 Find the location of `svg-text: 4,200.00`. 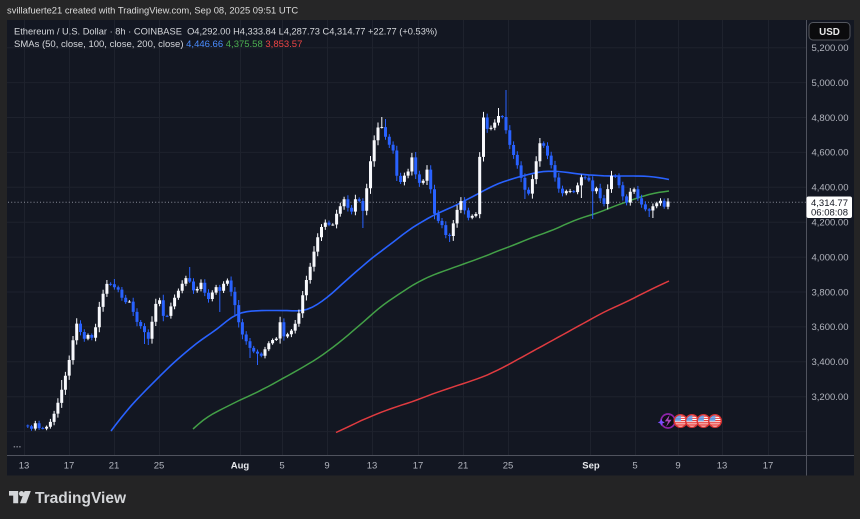

svg-text: 4,200.00 is located at coordinates (830, 223).